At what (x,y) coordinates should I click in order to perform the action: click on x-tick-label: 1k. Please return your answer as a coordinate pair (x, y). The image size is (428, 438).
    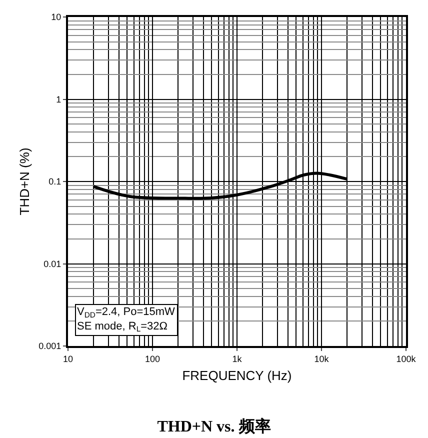
    Looking at the image, I should click on (237, 359).